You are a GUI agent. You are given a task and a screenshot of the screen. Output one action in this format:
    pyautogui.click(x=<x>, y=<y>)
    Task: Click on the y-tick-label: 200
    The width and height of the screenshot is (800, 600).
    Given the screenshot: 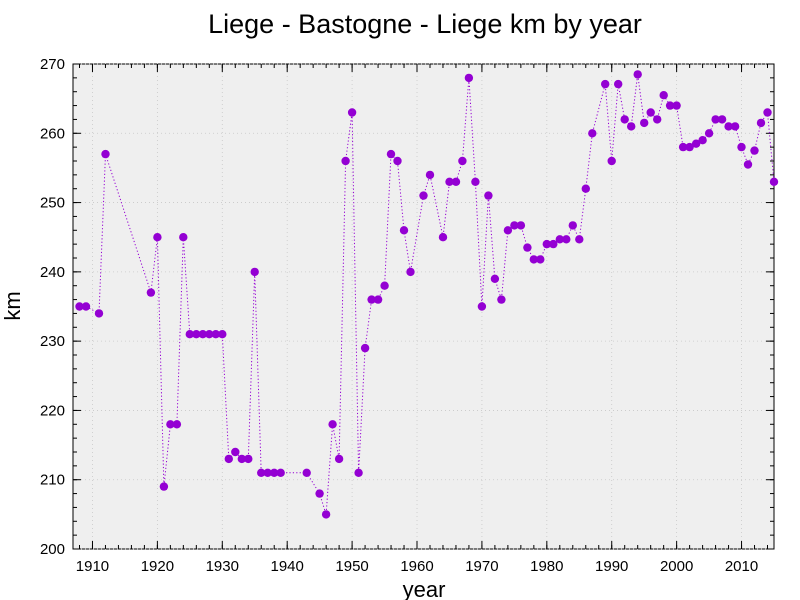 What is the action you would take?
    pyautogui.click(x=52, y=549)
    